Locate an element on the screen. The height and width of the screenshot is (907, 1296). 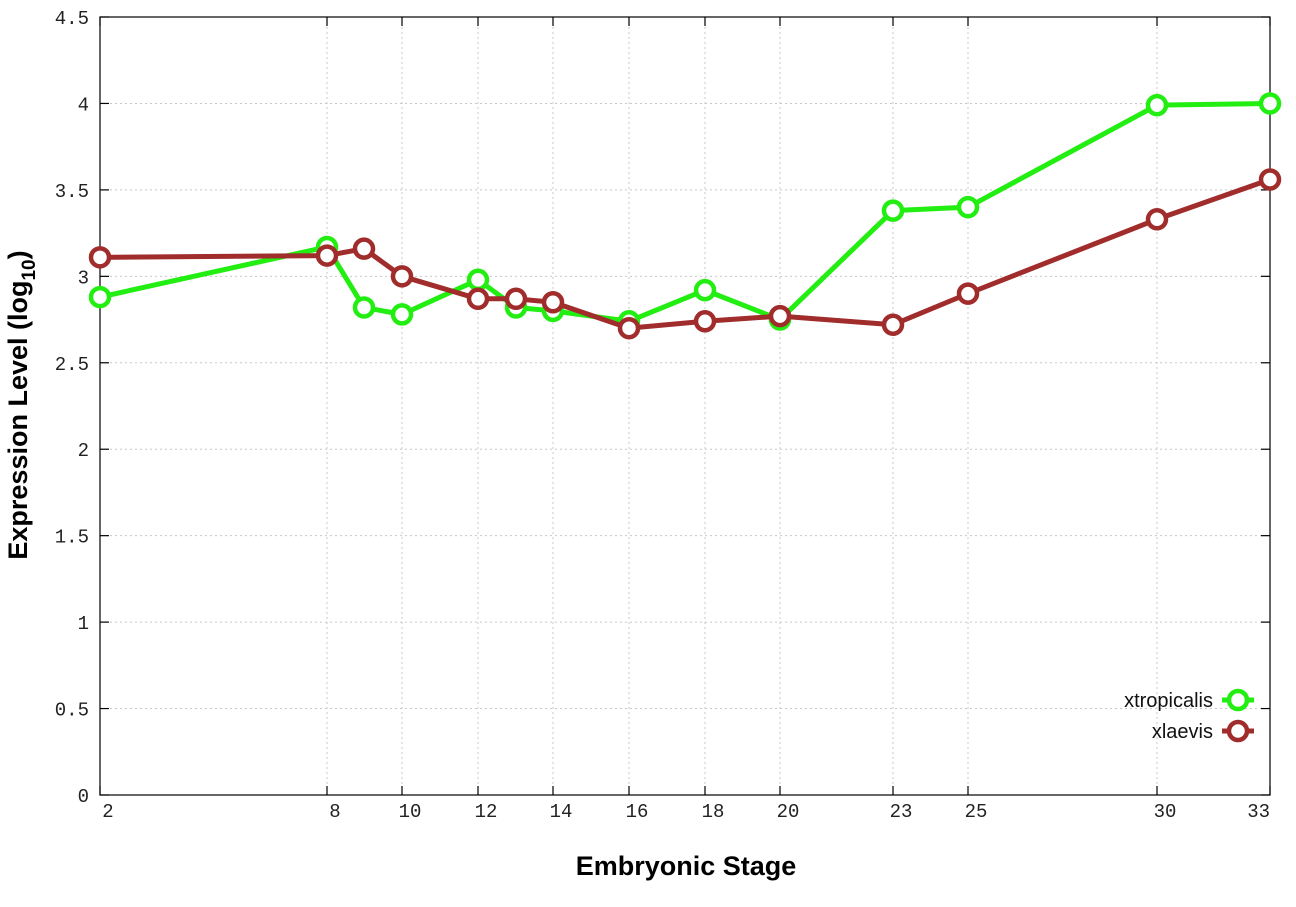
y-tick-label: 4 is located at coordinates (83, 105).